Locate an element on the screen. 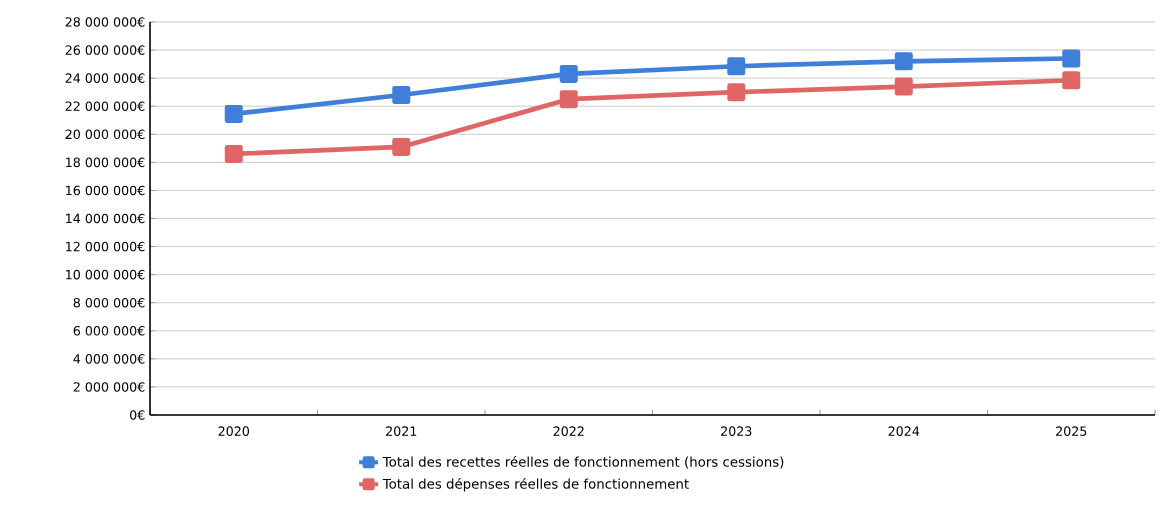 This screenshot has height=521, width=1166. y-tick-label: 12 000 000€ is located at coordinates (105, 246).